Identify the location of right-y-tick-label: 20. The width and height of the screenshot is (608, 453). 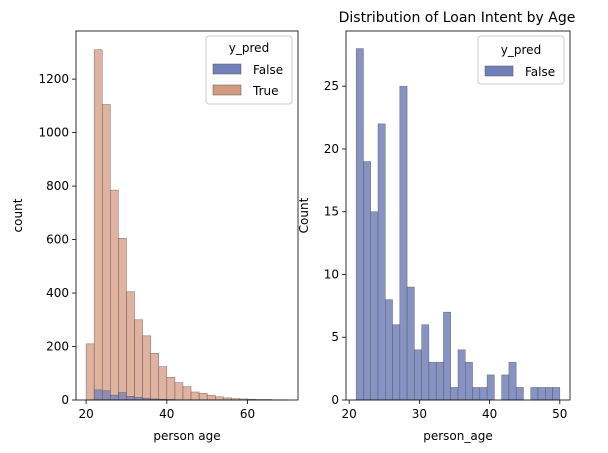
(331, 149).